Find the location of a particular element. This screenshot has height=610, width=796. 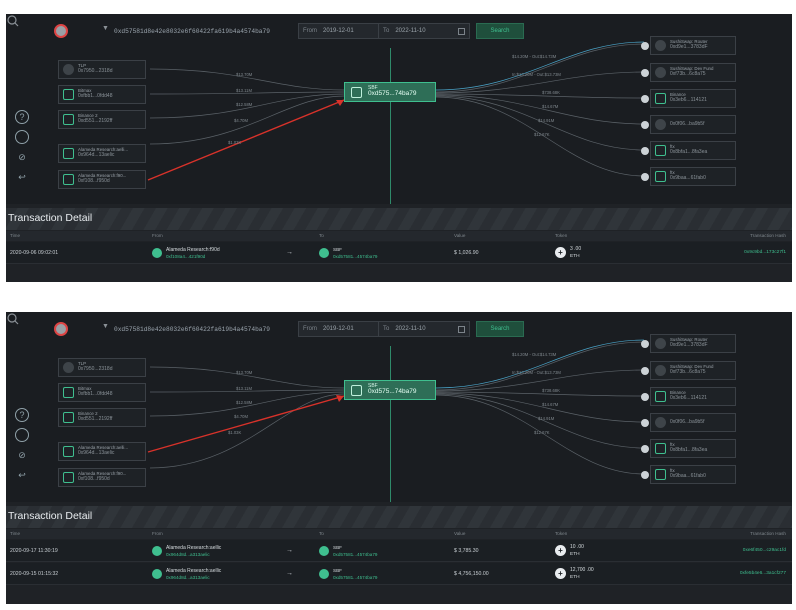

node-address: 0x7950...2318d is located at coordinates (95, 369).